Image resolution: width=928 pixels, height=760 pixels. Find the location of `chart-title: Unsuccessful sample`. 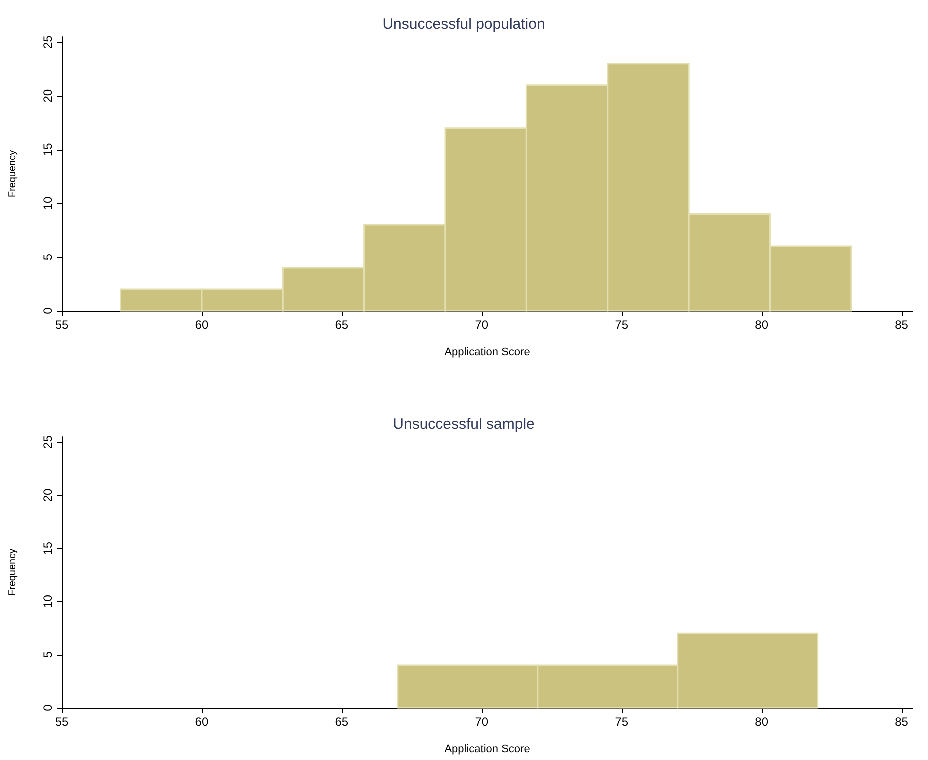

chart-title: Unsuccessful sample is located at coordinates (464, 424).